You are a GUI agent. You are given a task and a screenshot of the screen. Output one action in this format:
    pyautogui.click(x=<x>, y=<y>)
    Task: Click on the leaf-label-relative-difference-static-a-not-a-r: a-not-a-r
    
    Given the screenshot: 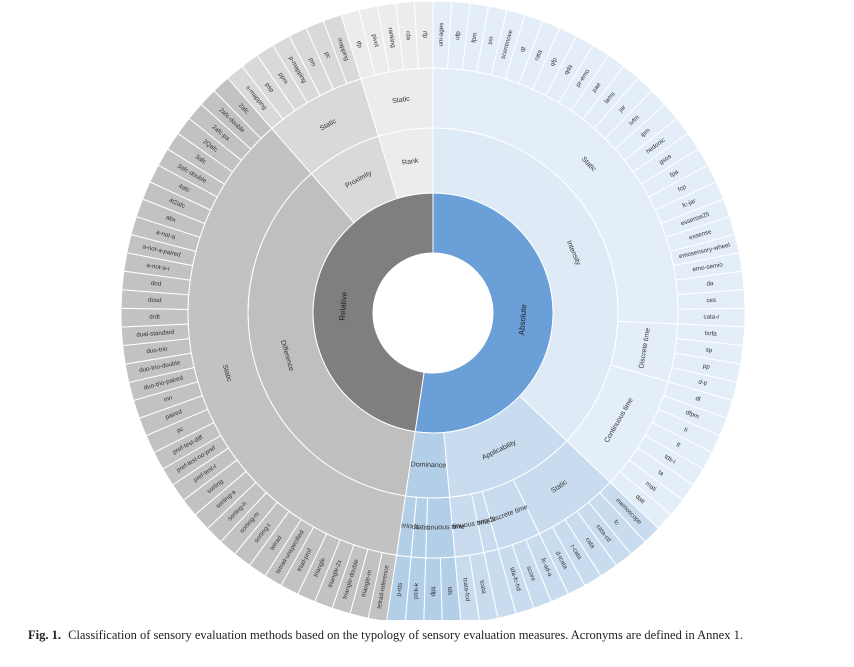 What is the action you would take?
    pyautogui.click(x=158, y=267)
    